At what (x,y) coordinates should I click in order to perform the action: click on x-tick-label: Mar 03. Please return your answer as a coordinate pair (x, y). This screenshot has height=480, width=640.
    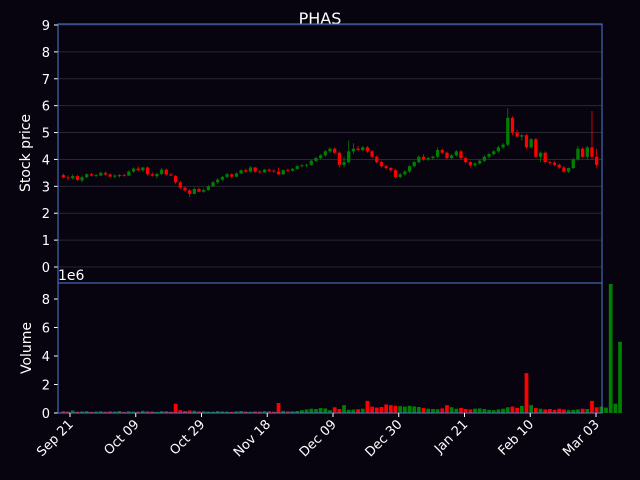
    Looking at the image, I should click on (581, 438).